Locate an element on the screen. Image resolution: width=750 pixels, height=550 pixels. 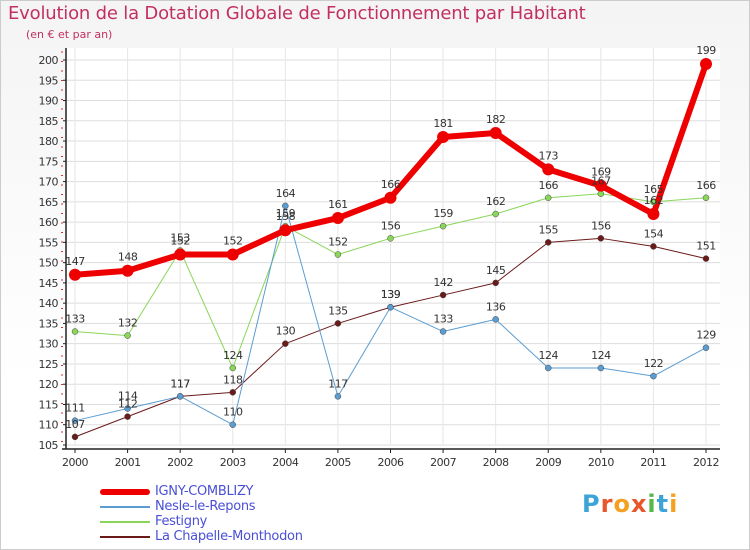
data-label-igny-comblizy: 148 is located at coordinates (128, 257).